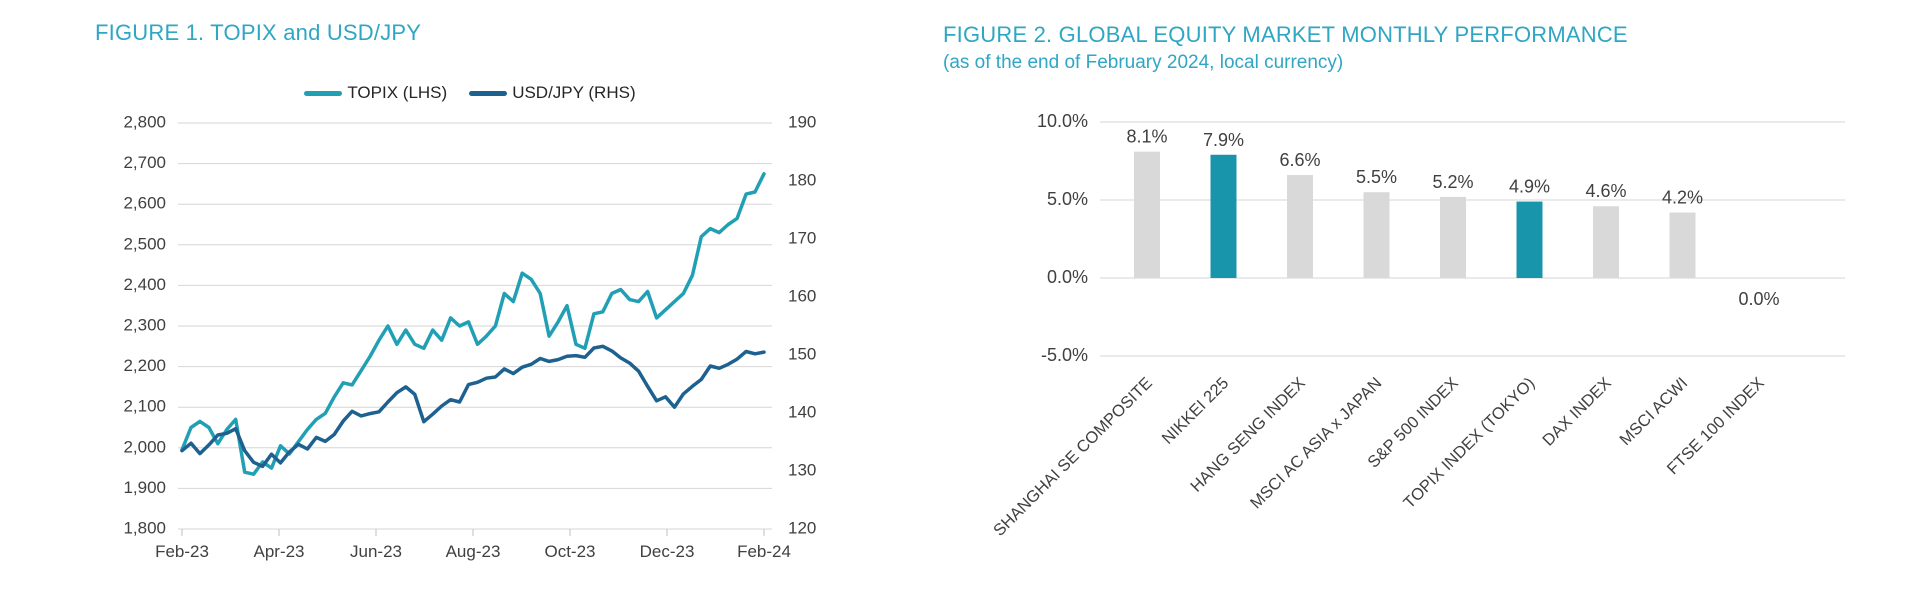 This screenshot has height=593, width=1920. What do you see at coordinates (1223, 216) in the screenshot?
I see `bar-NIKKEI 225` at bounding box center [1223, 216].